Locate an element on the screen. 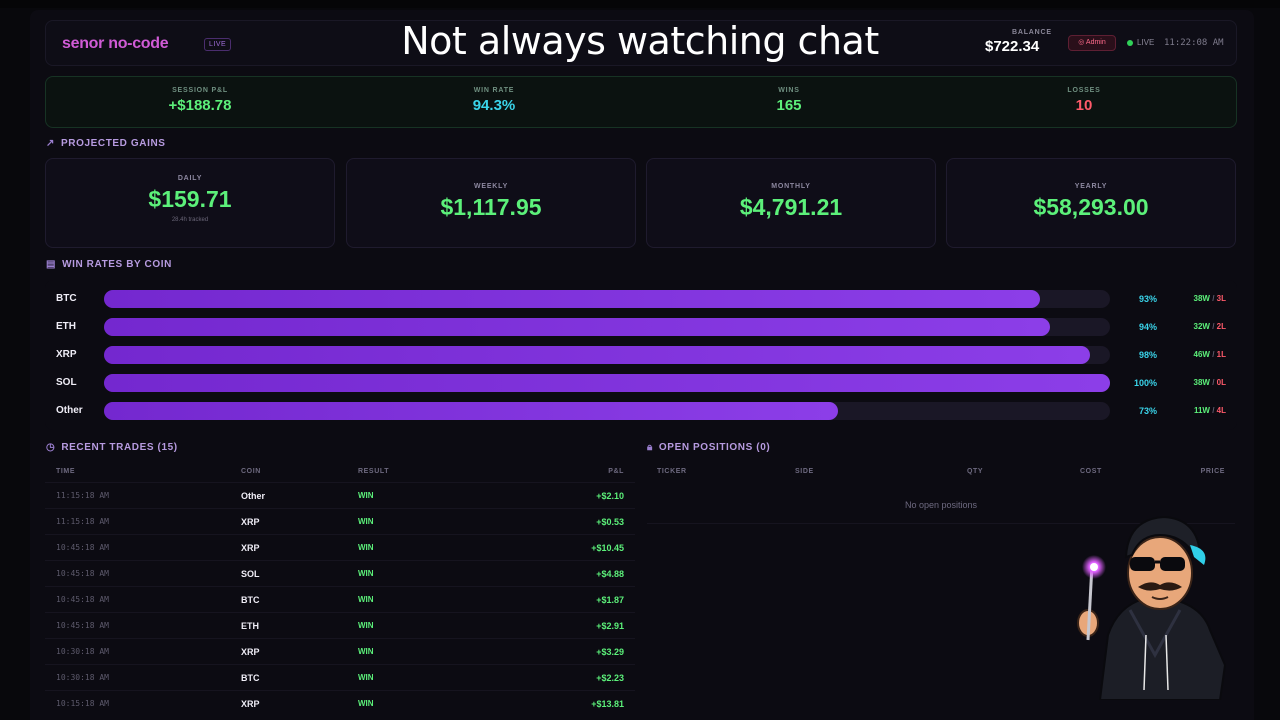 The image size is (1280, 720). trade-time: 10:30:18 AM is located at coordinates (82, 651).